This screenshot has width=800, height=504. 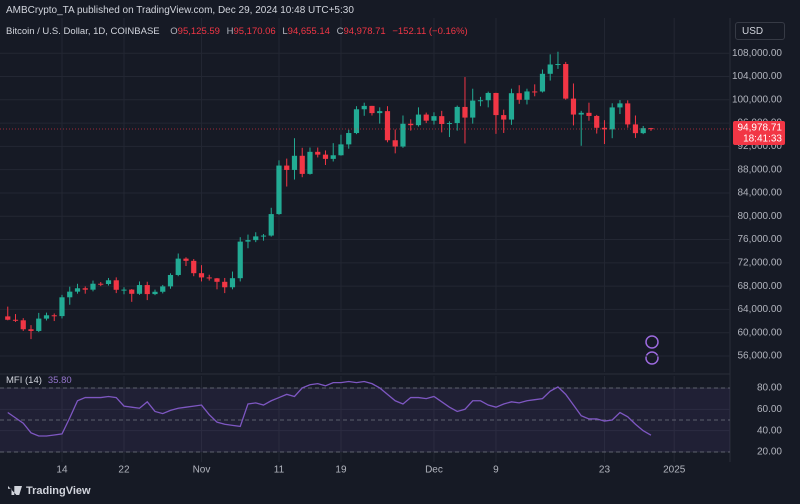 What do you see at coordinates (83, 31) in the screenshot?
I see `symbol-title: Bitcoin / U.S. Dollar, 1D, COINBASE` at bounding box center [83, 31].